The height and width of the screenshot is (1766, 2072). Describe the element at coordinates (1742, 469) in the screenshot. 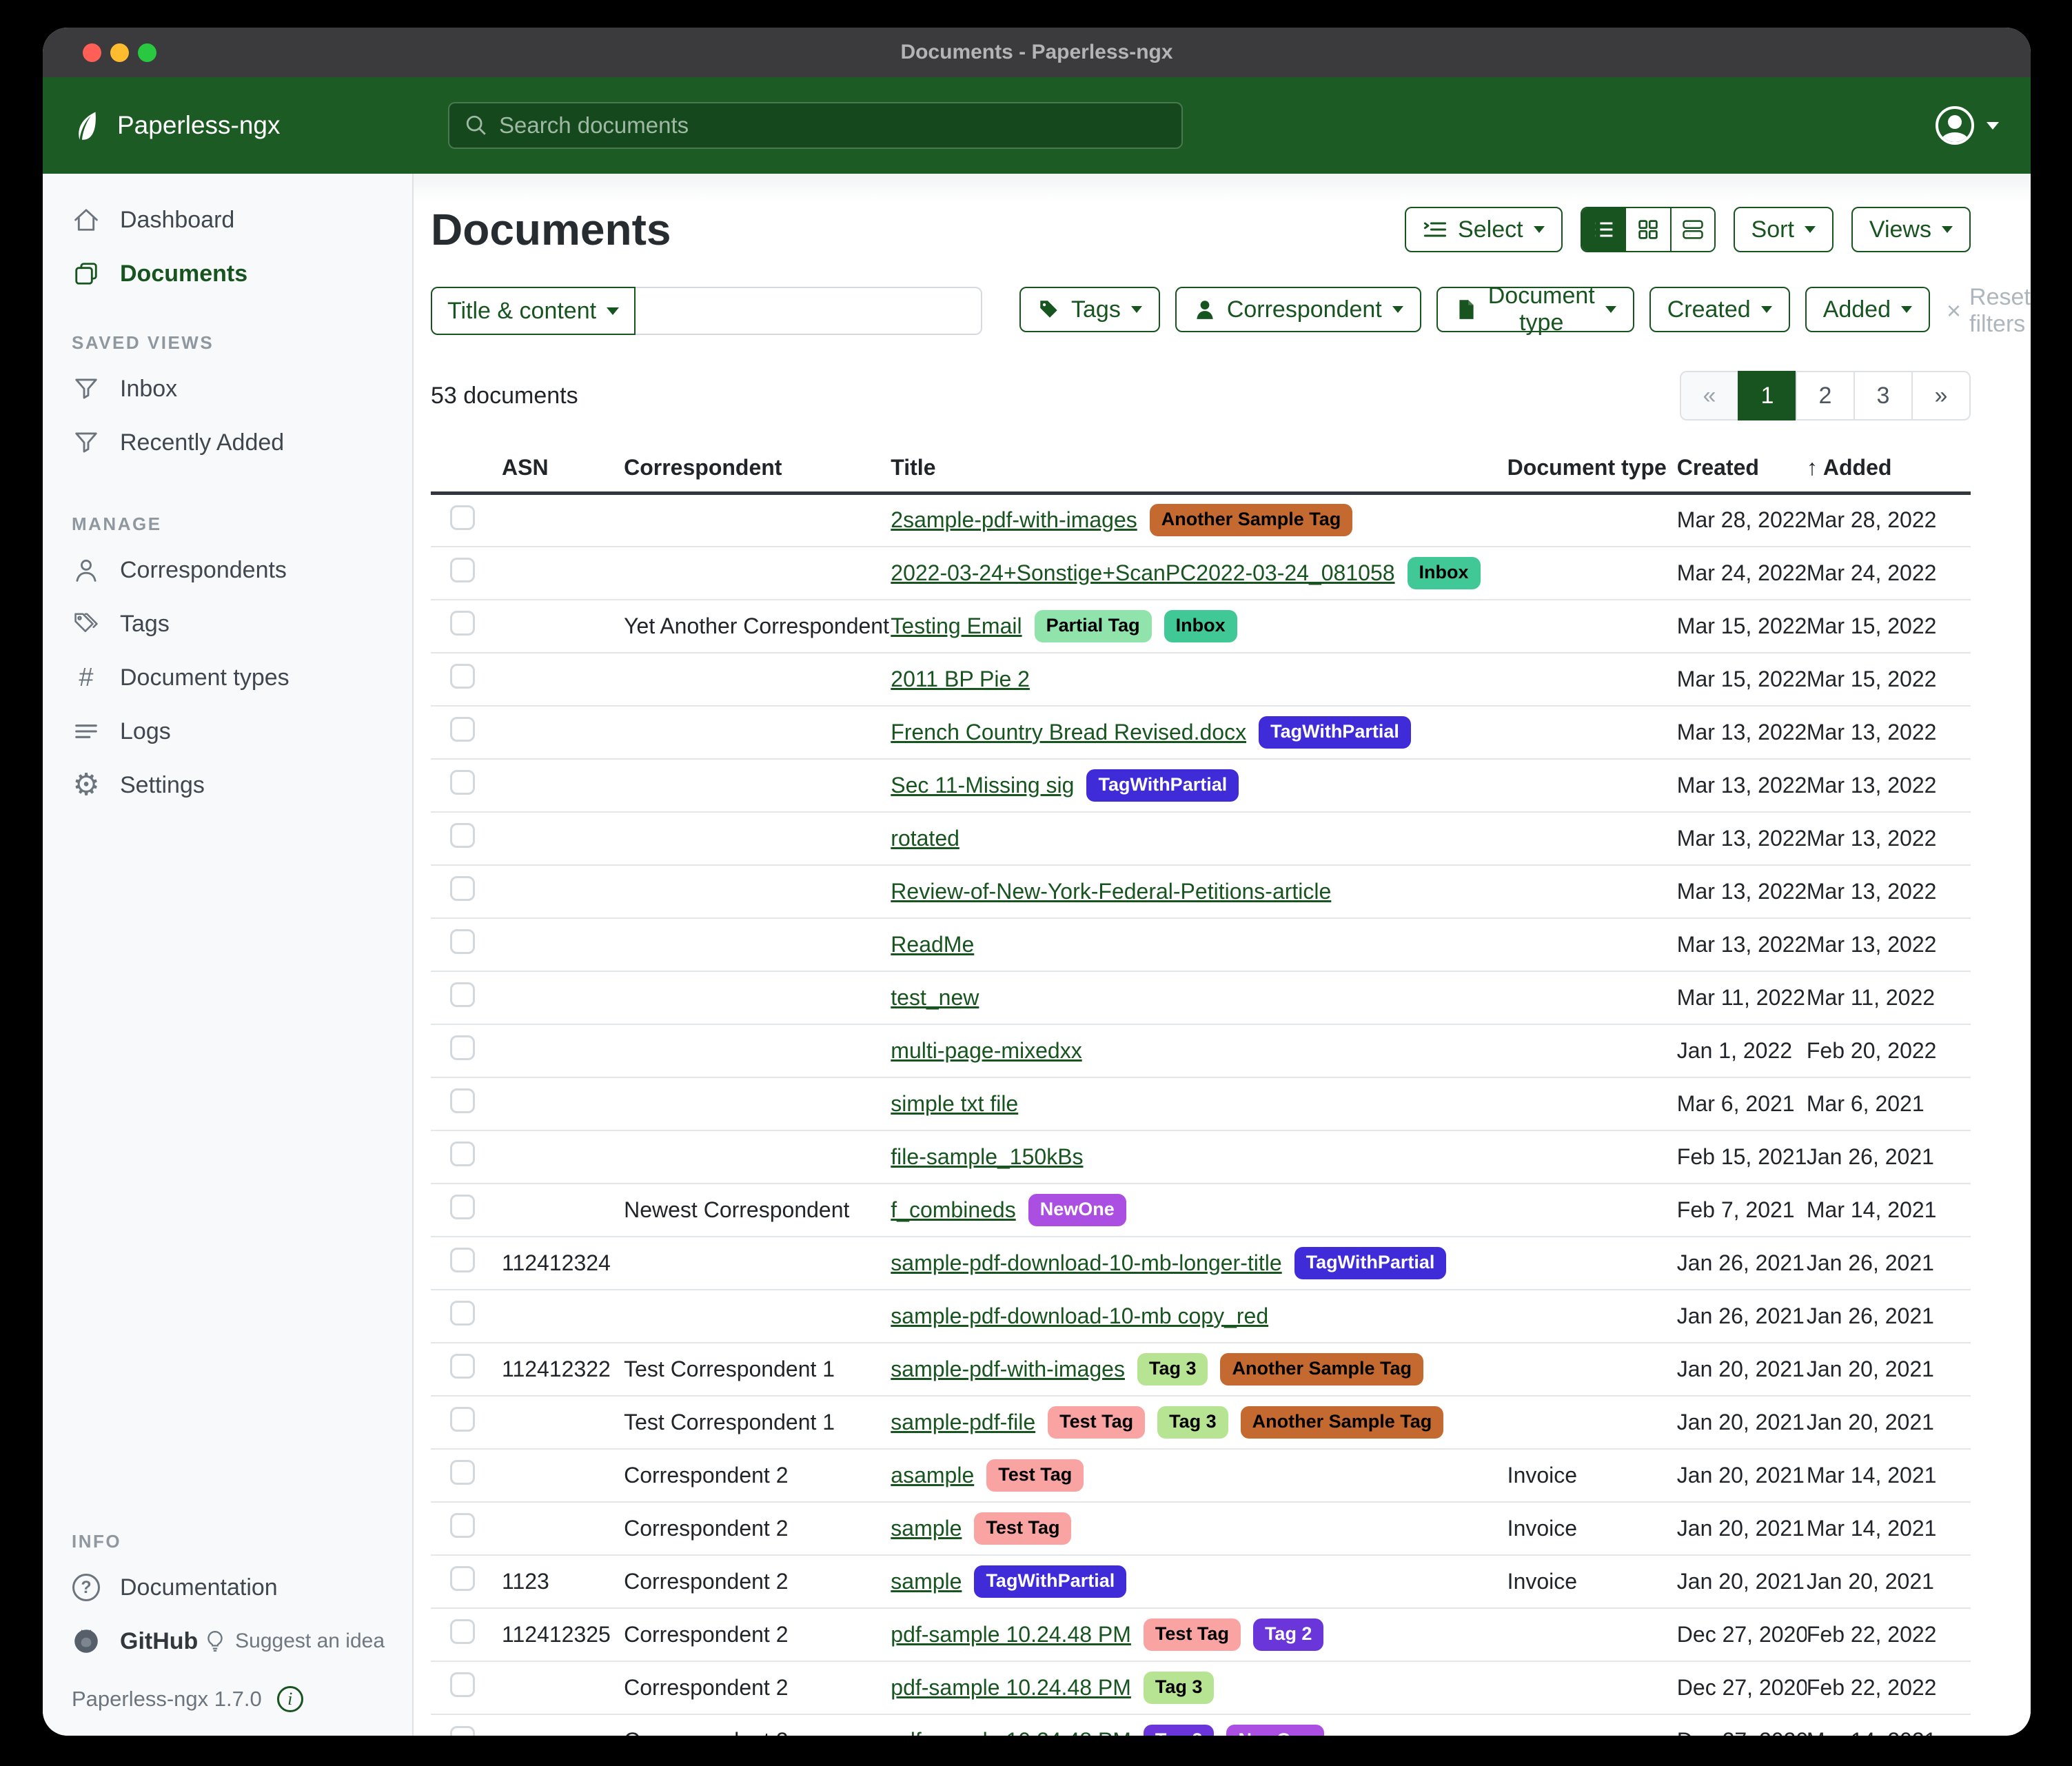

I see `column-header-created: Created` at that location.